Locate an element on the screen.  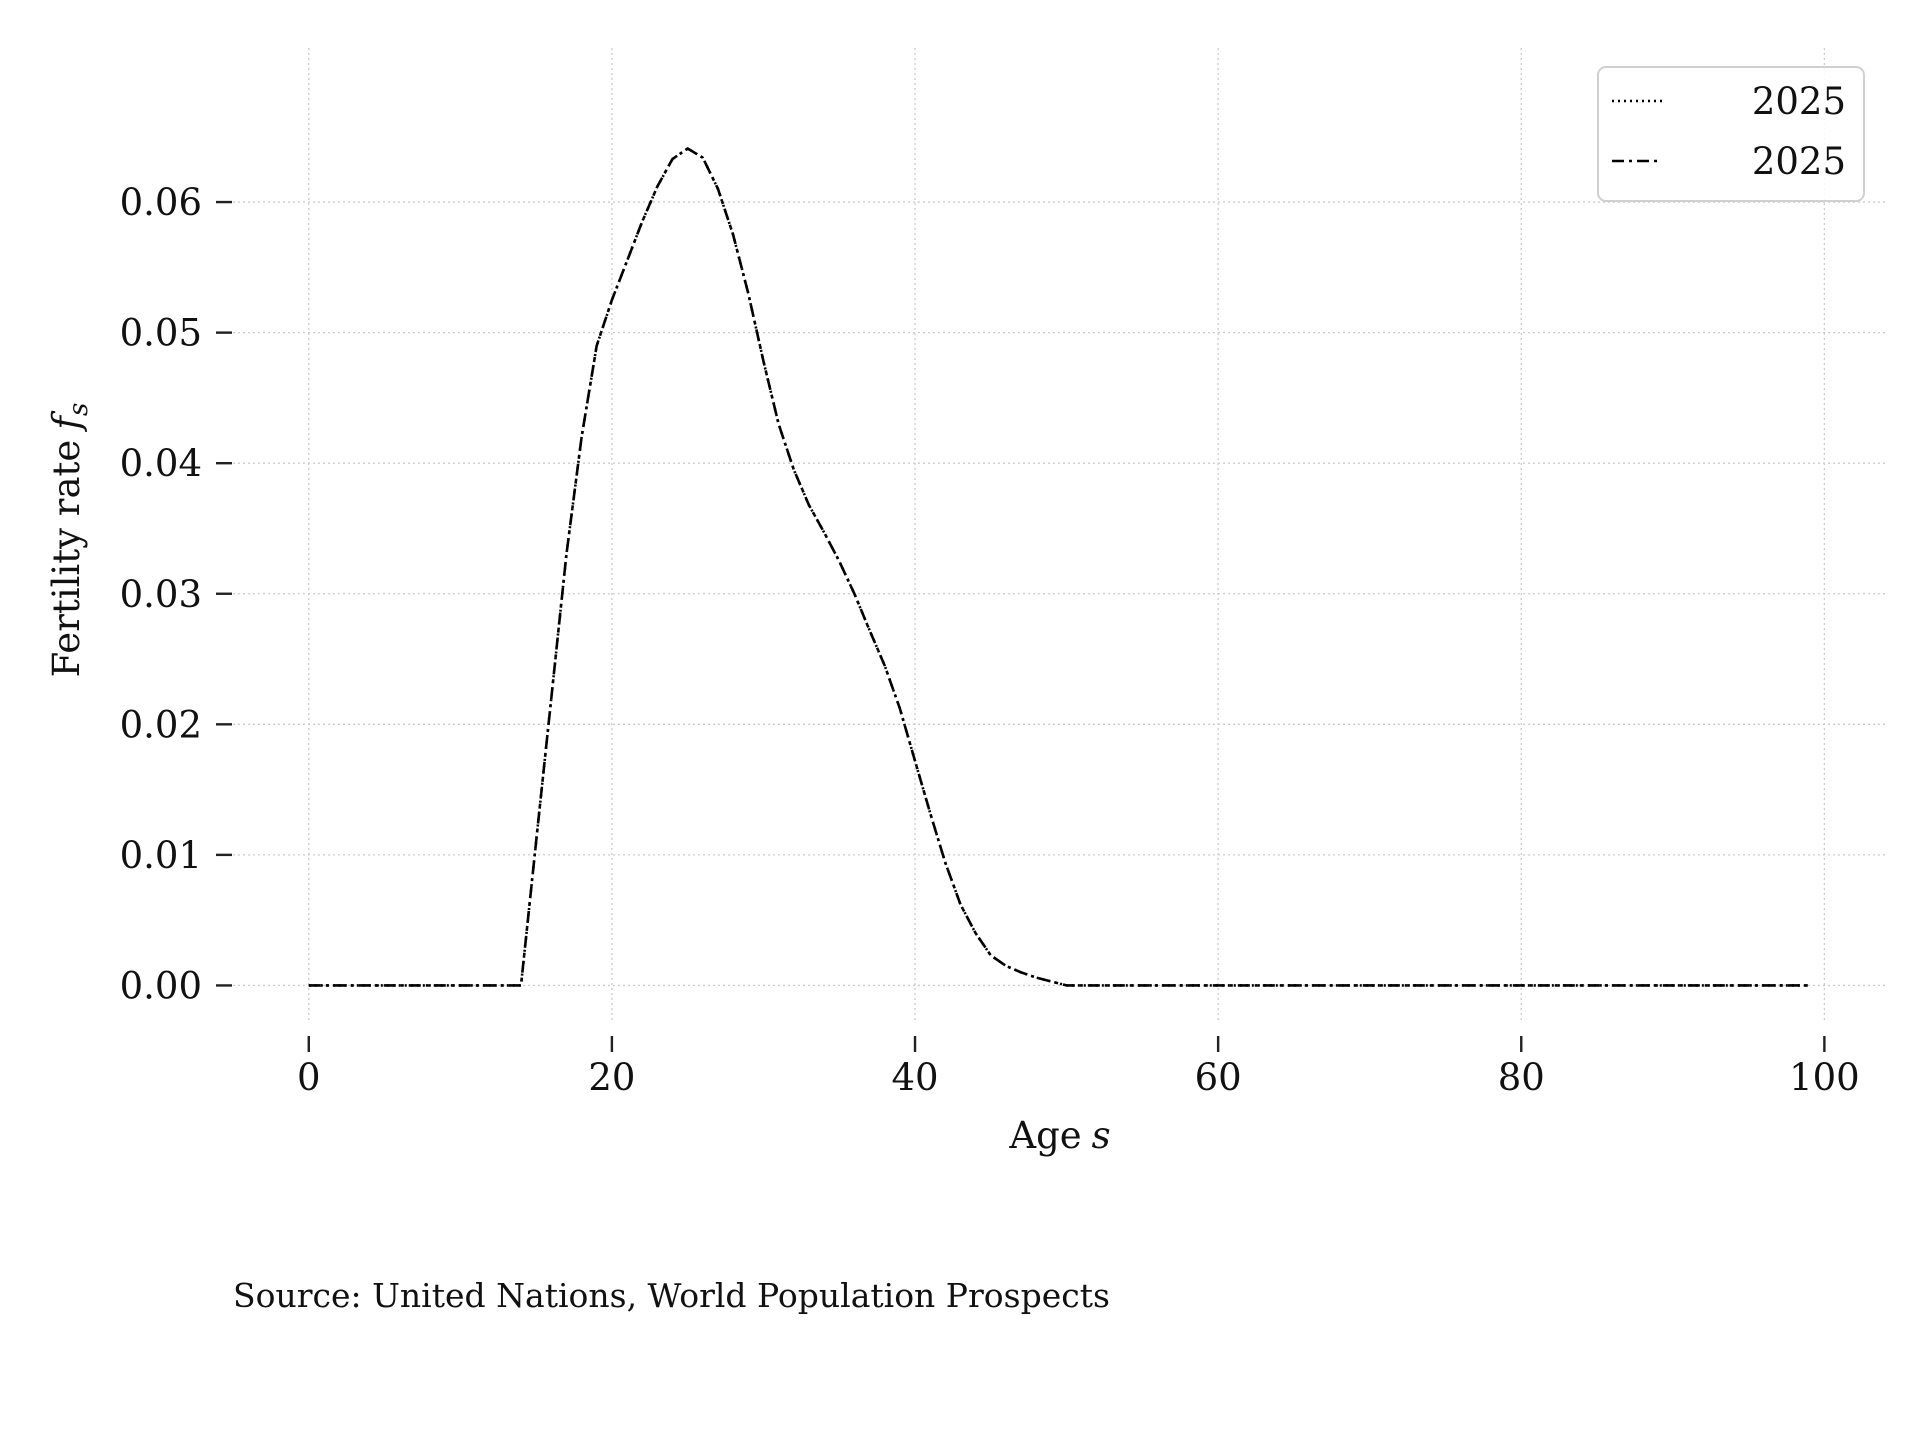
legend-label-1: 2025 is located at coordinates (1799, 161).